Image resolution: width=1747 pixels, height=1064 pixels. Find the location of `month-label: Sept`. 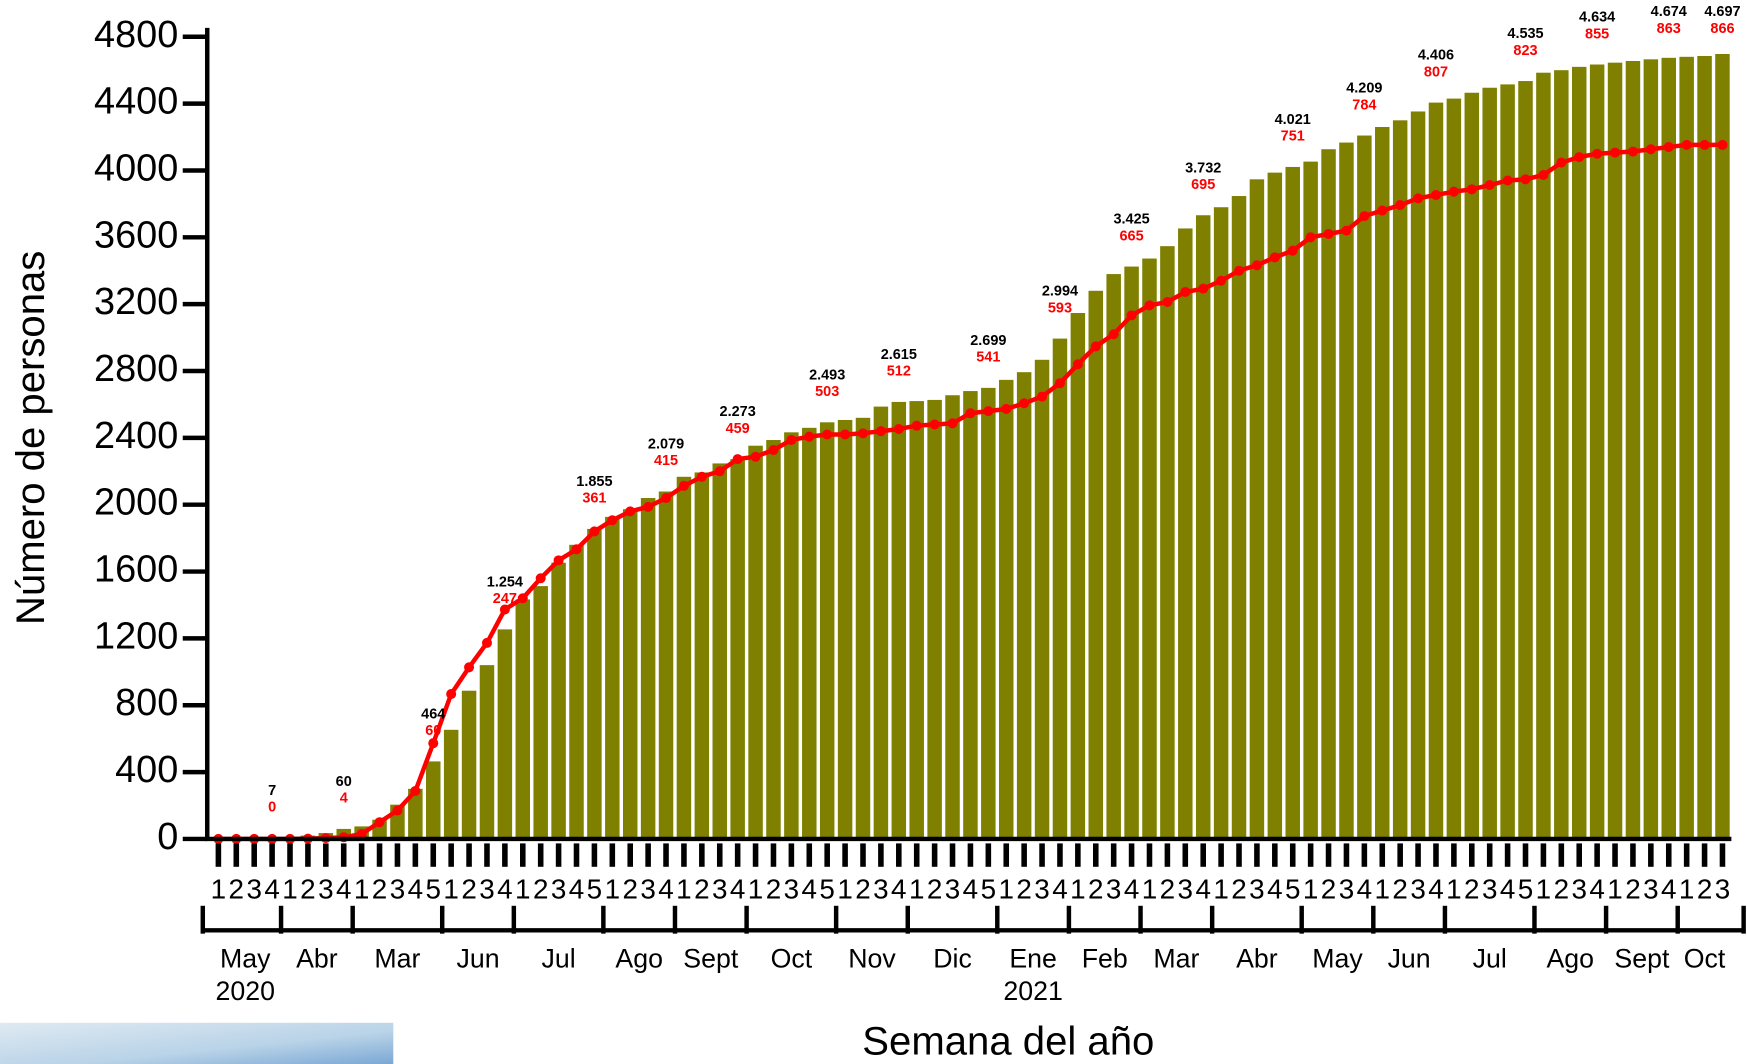

month-label: Sept is located at coordinates (711, 958).